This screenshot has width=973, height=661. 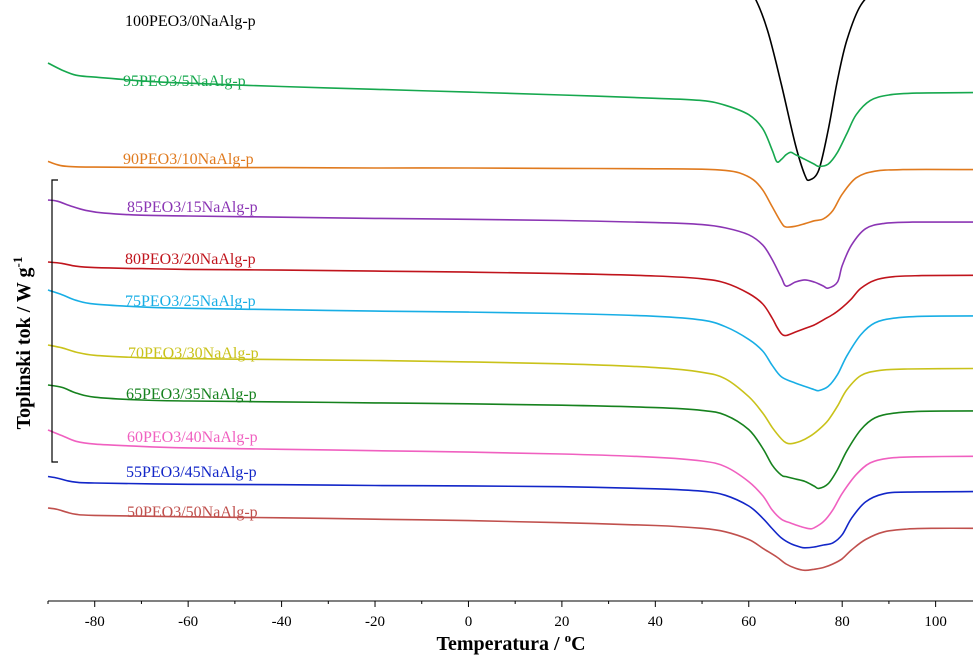 I want to click on series-label-5: 75PEO3/25NaAlg-p, so click(x=190, y=301).